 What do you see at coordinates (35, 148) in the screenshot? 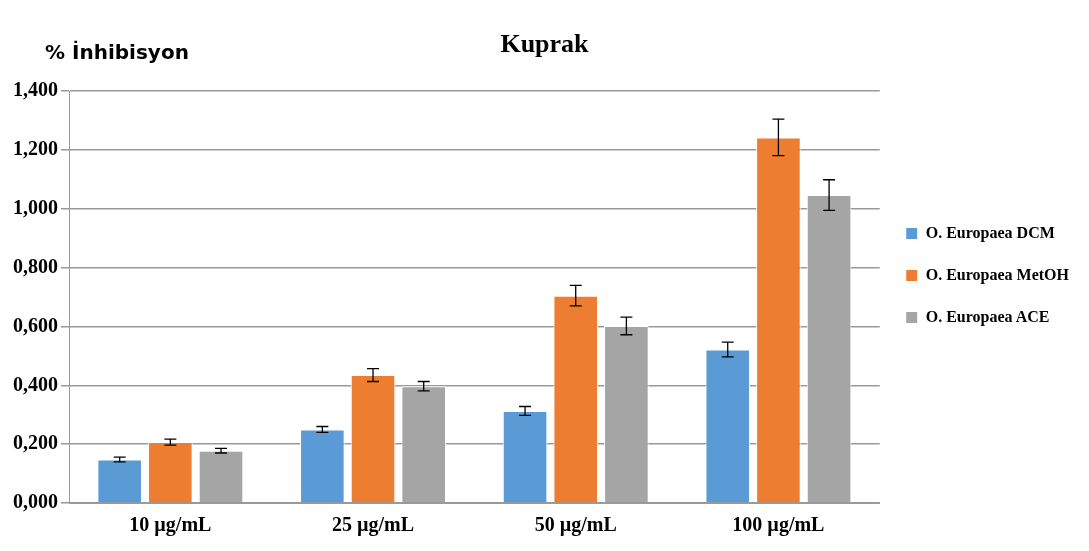
I see `y-tick-label: 1,200` at bounding box center [35, 148].